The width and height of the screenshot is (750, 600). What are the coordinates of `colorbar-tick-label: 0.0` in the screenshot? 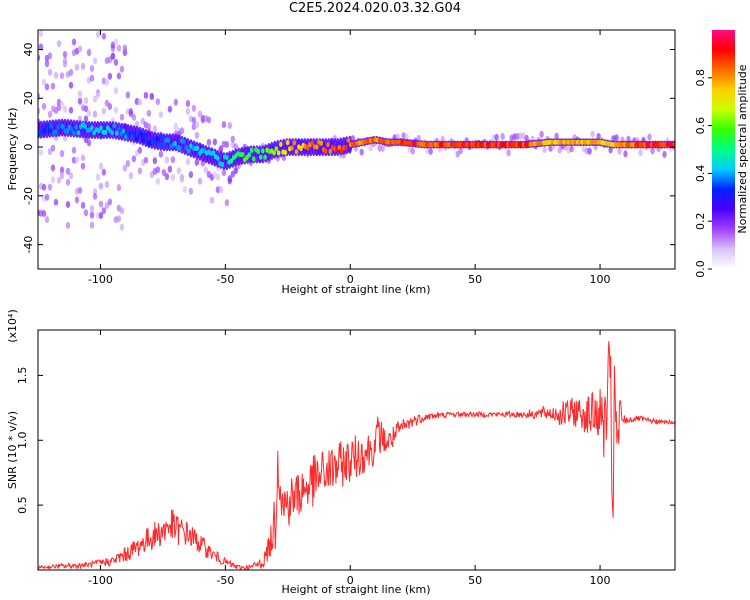 It's located at (700, 269).